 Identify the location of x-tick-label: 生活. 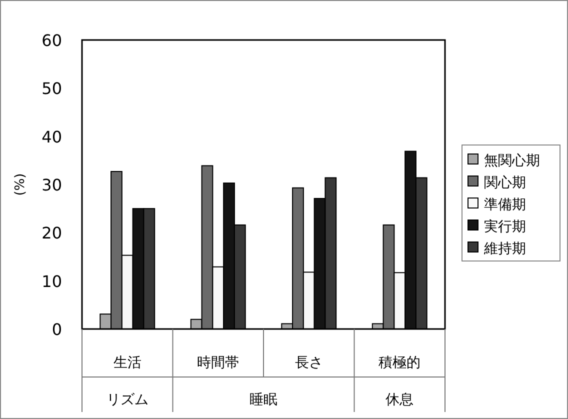
(127, 363).